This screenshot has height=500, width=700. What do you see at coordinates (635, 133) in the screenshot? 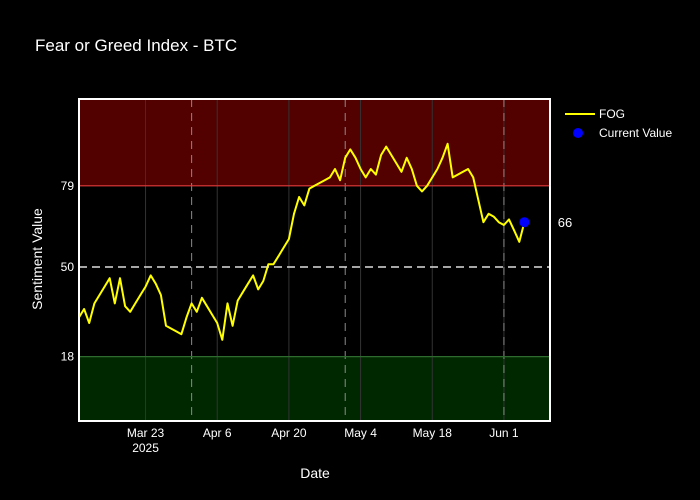
I see `legend-label: Current Value` at bounding box center [635, 133].